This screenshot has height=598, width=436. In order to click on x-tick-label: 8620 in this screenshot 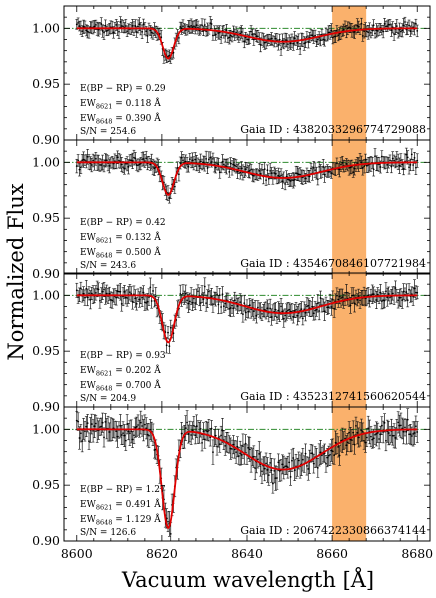, I will do `click(162, 553)`.